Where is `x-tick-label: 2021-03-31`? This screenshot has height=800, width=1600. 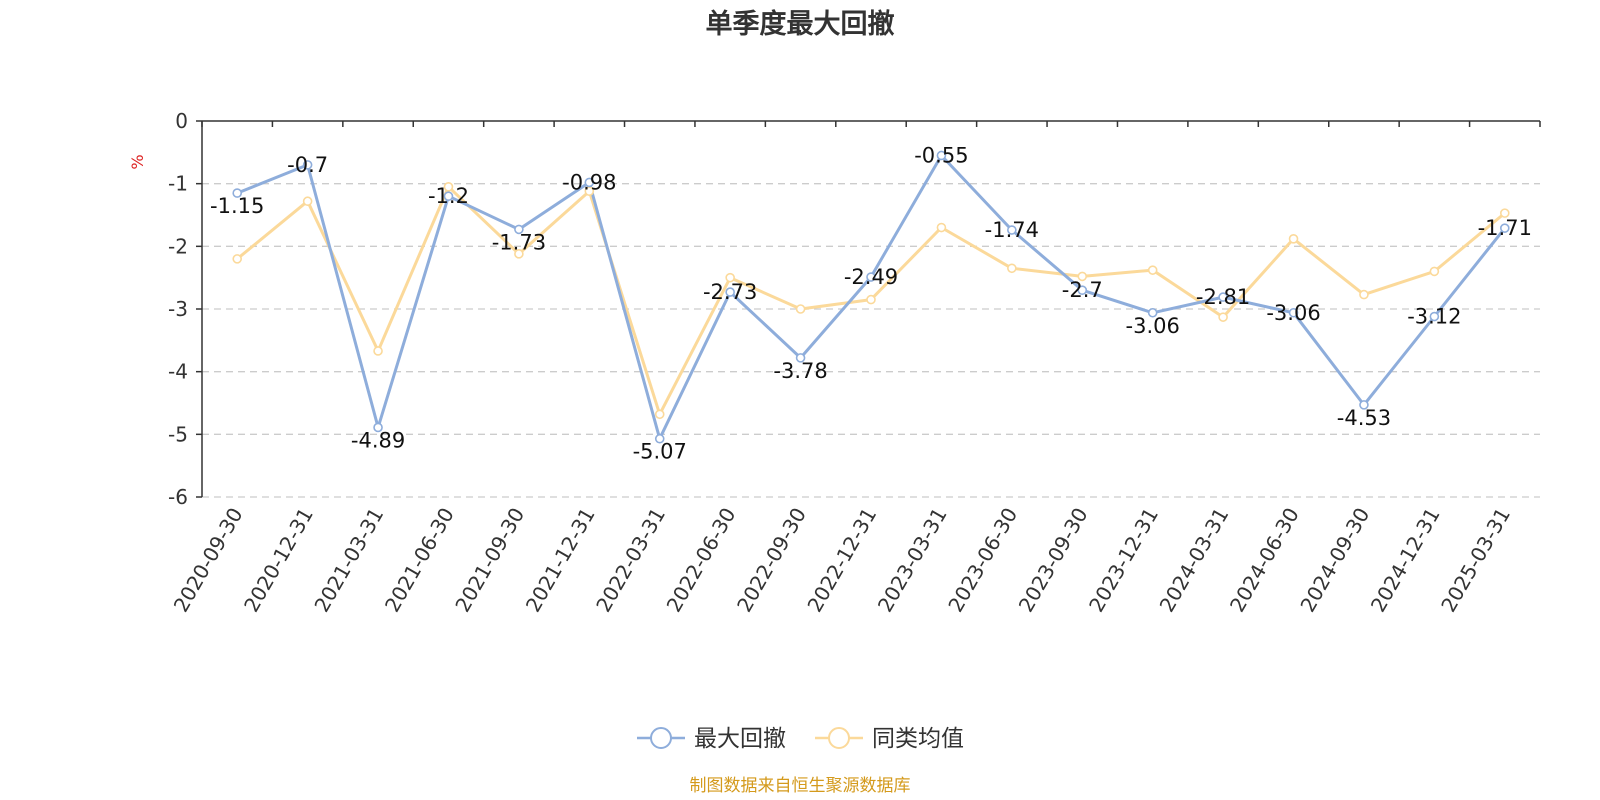 x-tick-label: 2021-03-31 is located at coordinates (348, 560).